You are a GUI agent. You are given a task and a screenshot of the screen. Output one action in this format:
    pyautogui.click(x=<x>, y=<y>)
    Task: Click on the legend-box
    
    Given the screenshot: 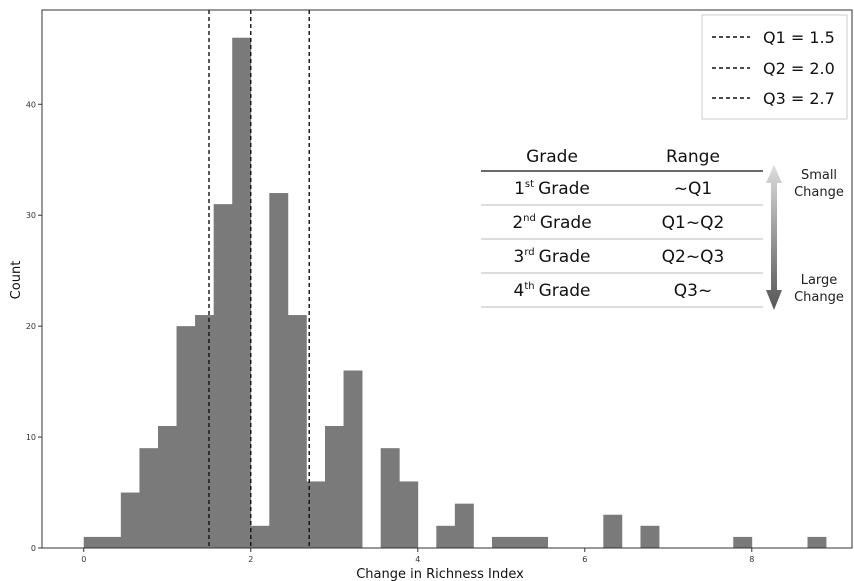 What is the action you would take?
    pyautogui.click(x=774, y=67)
    